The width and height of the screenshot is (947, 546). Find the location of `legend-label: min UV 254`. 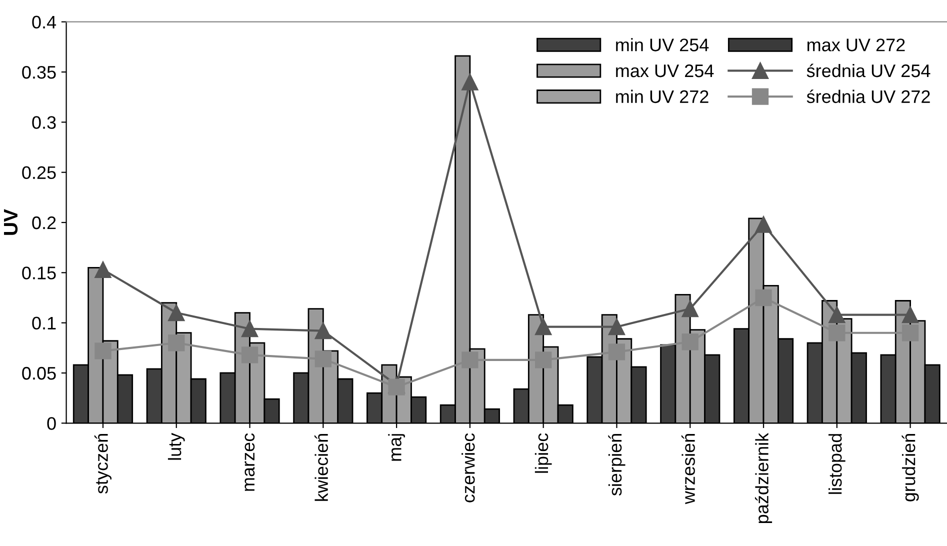

legend-label: min UV 254 is located at coordinates (662, 45).